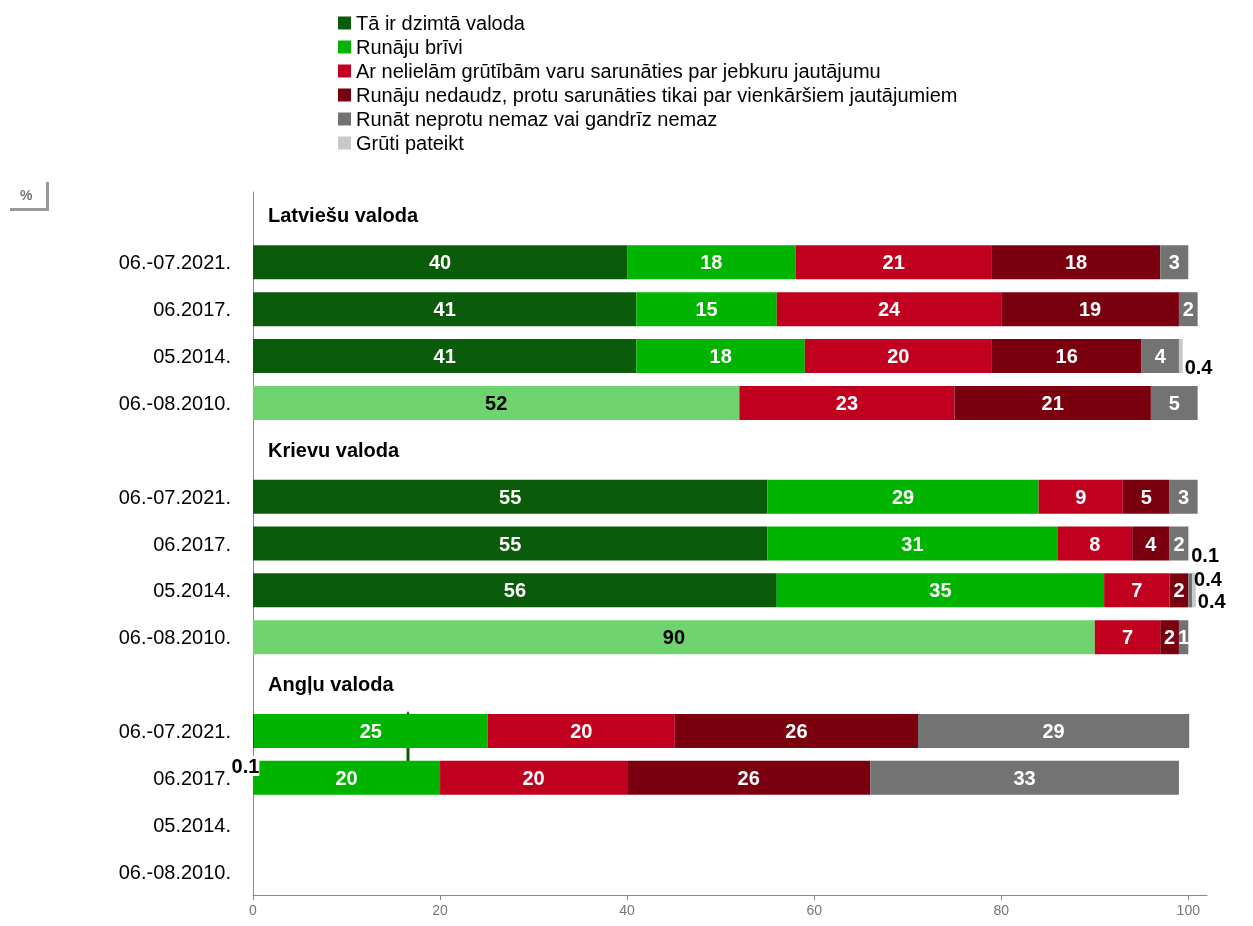  I want to click on legend-label: Ar nelielām grūtībām varu sarunāties par jebkuru jautājumu, so click(618, 71).